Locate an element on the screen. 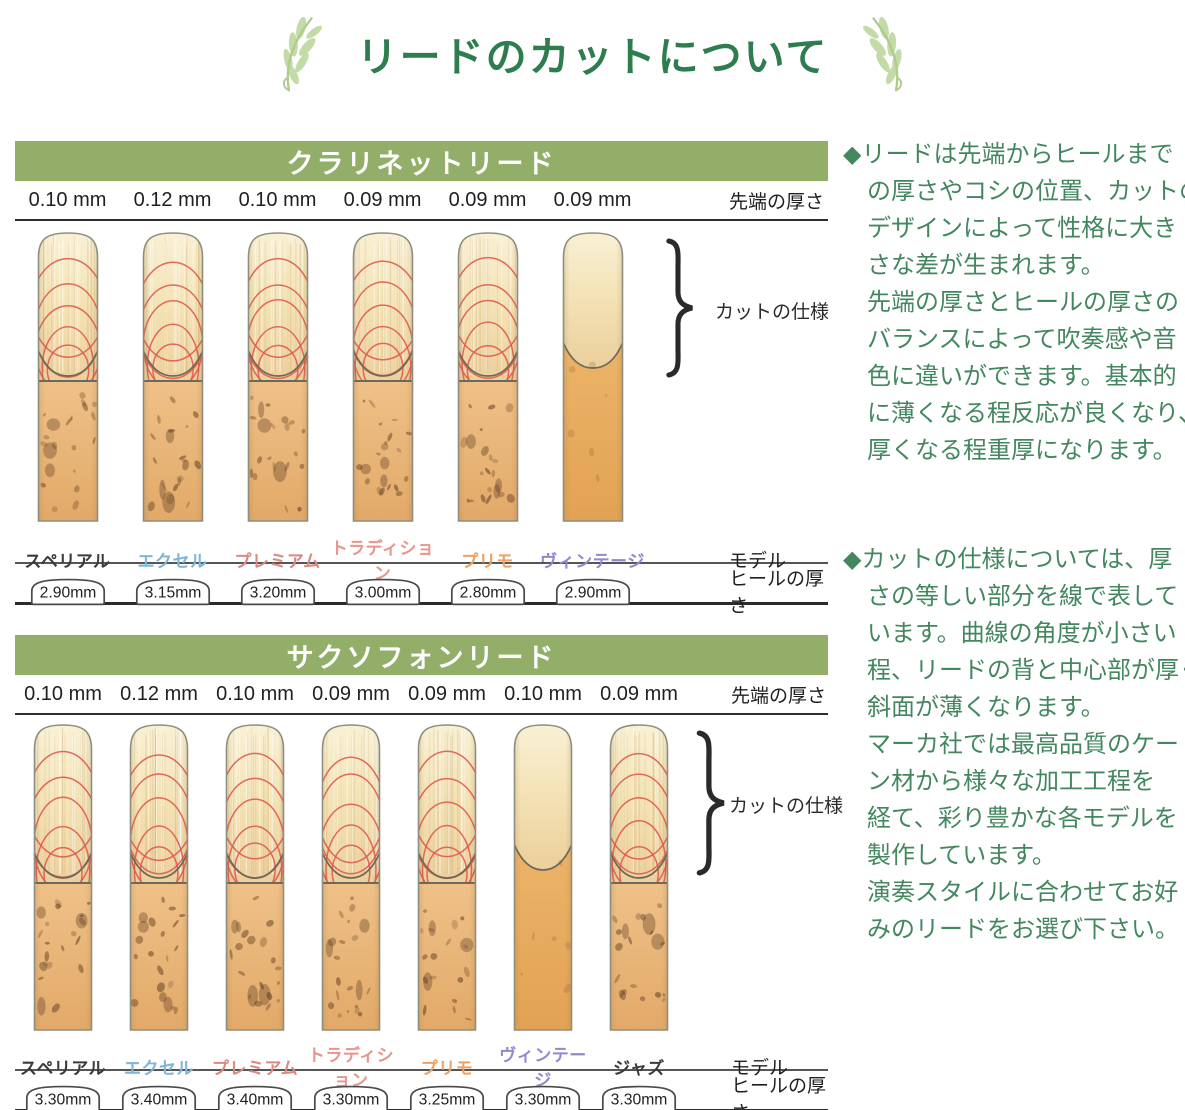 Image resolution: width=1185 pixels, height=1110 pixels. heel-thickness-badge: 2.80mm is located at coordinates (487, 591).